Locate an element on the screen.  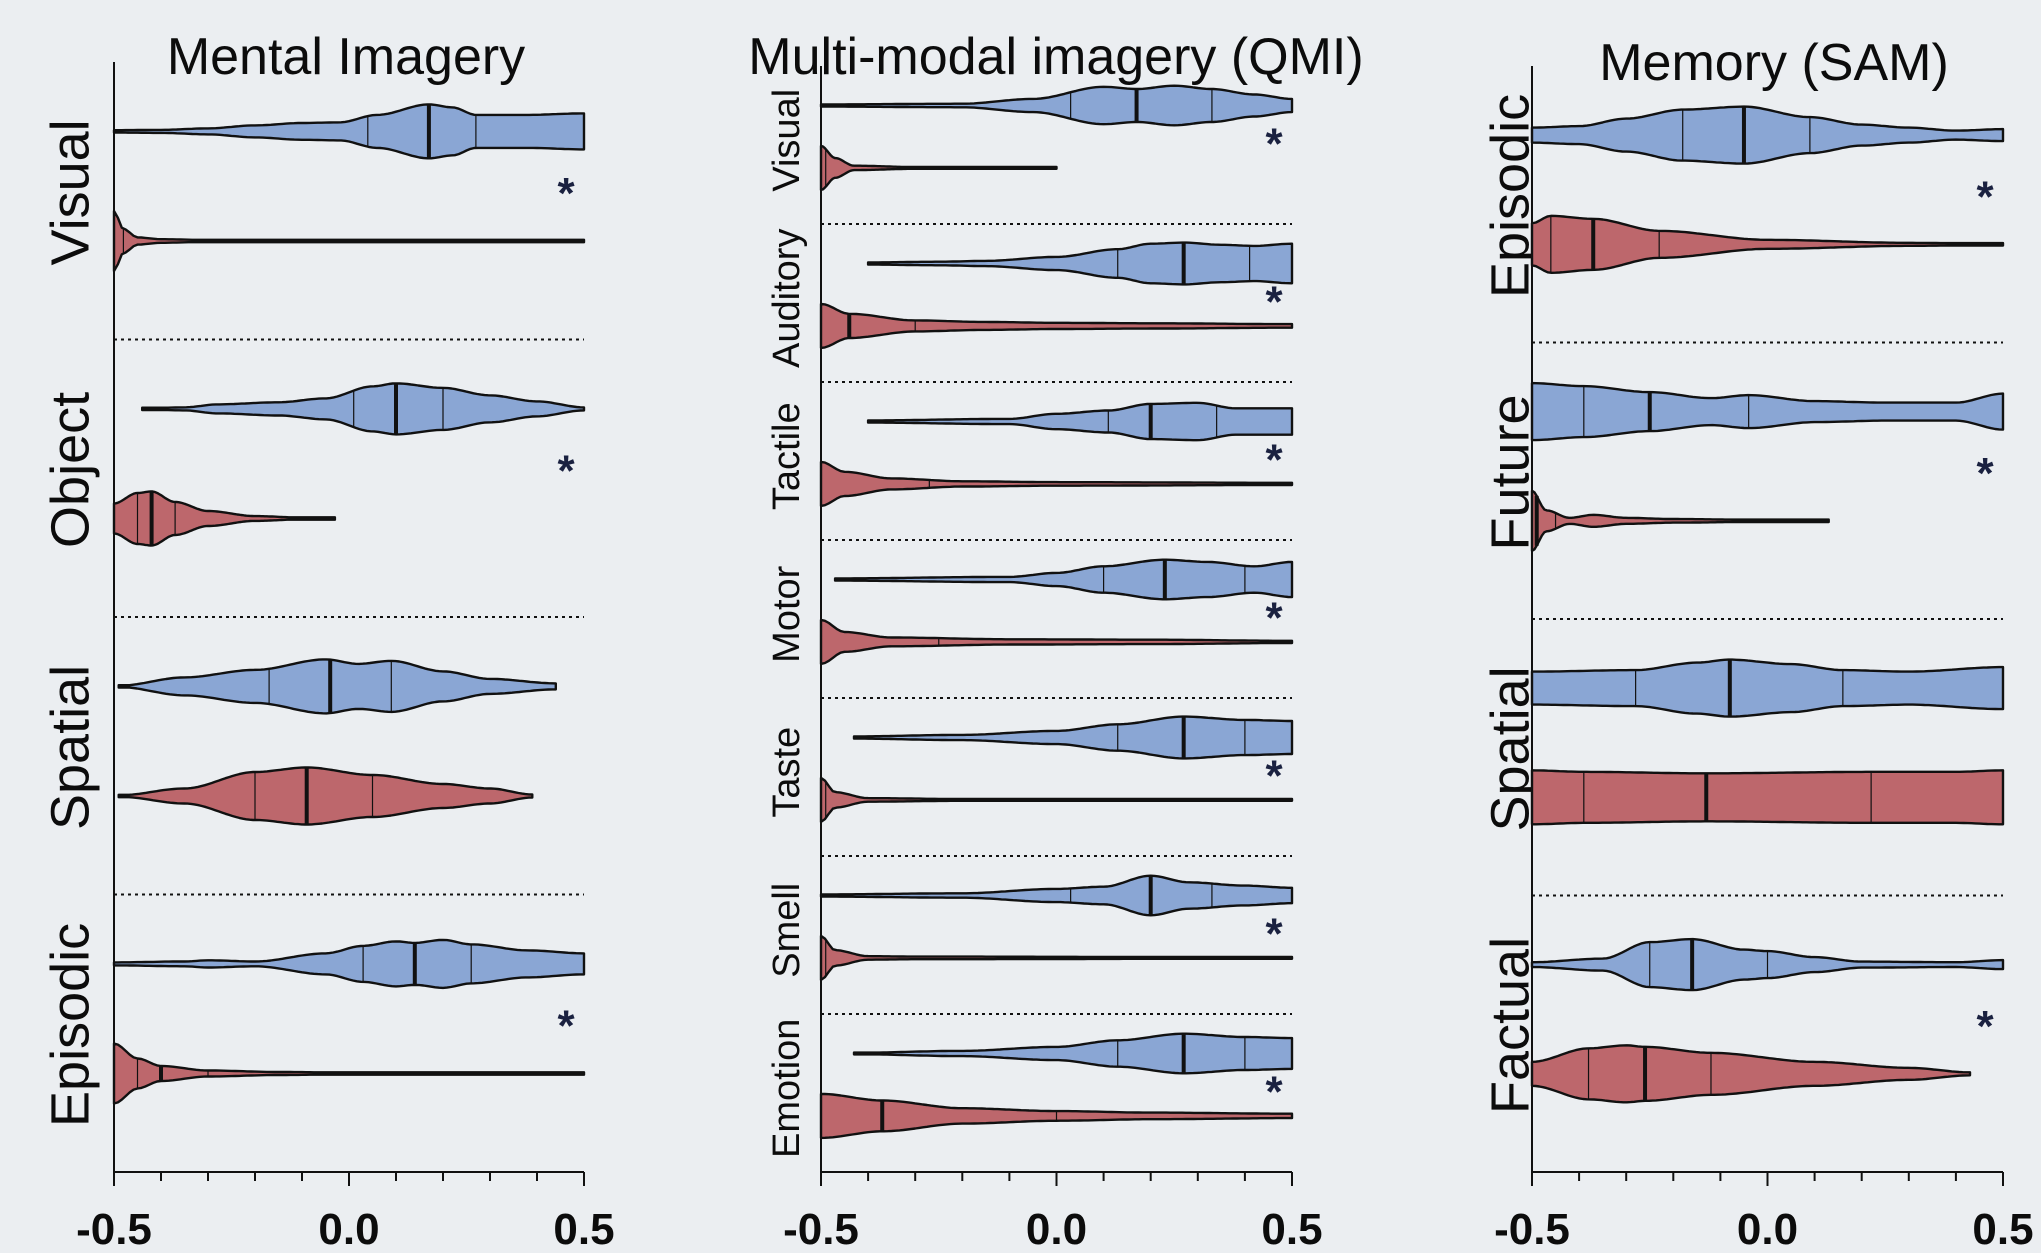
panel-title: Memory (SAM) is located at coordinates (1774, 63).